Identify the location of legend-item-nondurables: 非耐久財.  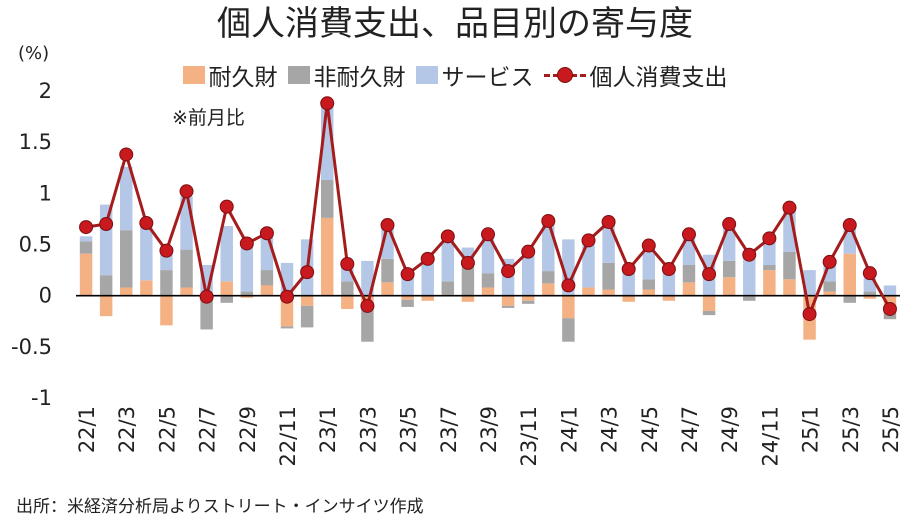
(346, 75).